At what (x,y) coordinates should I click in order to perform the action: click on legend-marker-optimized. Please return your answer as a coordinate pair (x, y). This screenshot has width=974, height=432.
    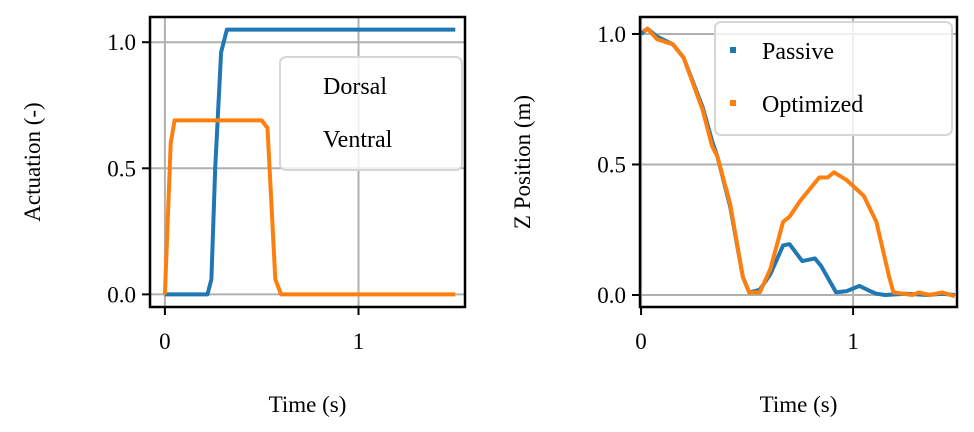
    Looking at the image, I should click on (733, 103).